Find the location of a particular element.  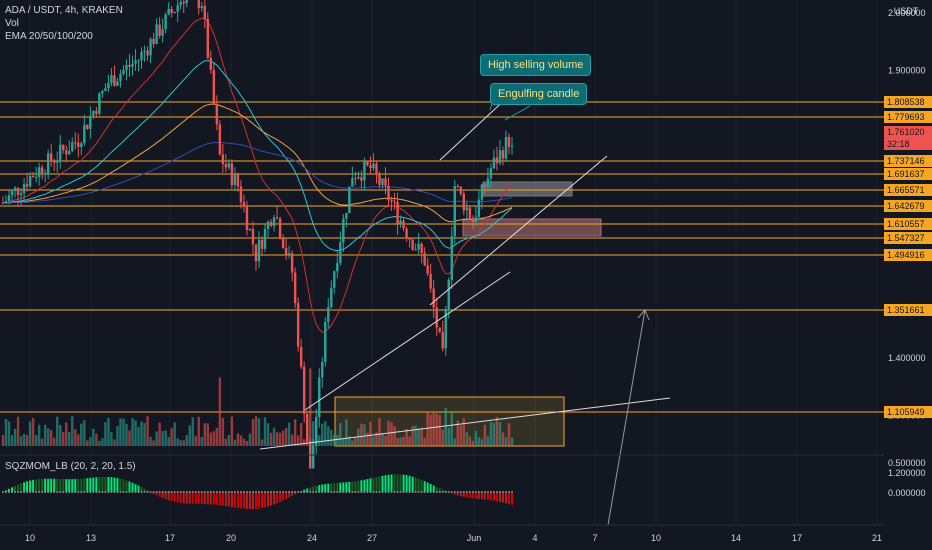

trendline-support is located at coordinates (518, 230).